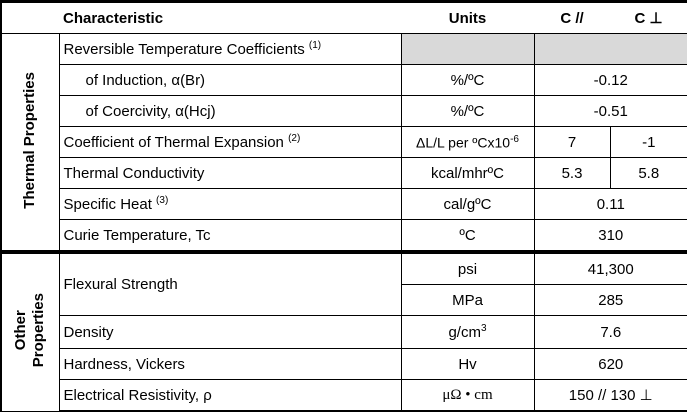 This screenshot has width=687, height=419. Describe the element at coordinates (572, 142) in the screenshot. I see `value: 7` at that location.